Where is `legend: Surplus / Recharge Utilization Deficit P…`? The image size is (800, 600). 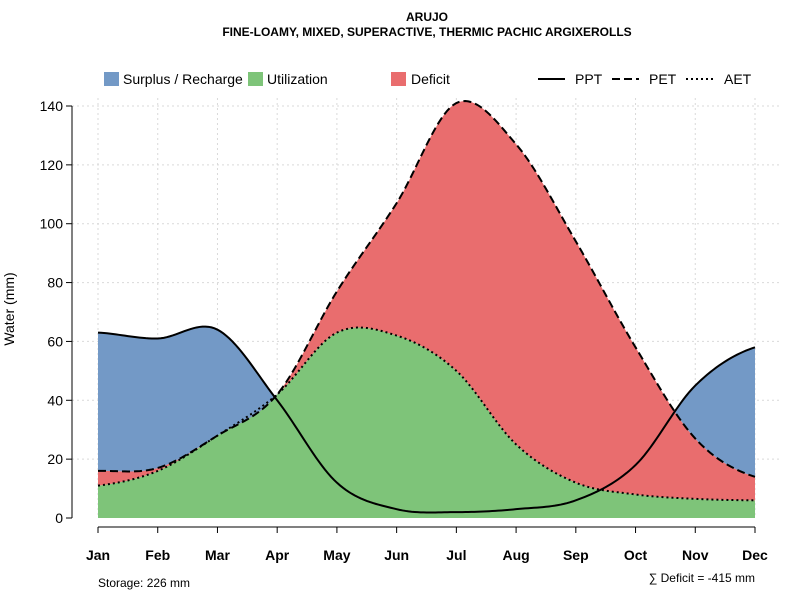
legend: Surplus / Recharge Utilization Deficit P… is located at coordinates (428, 79).